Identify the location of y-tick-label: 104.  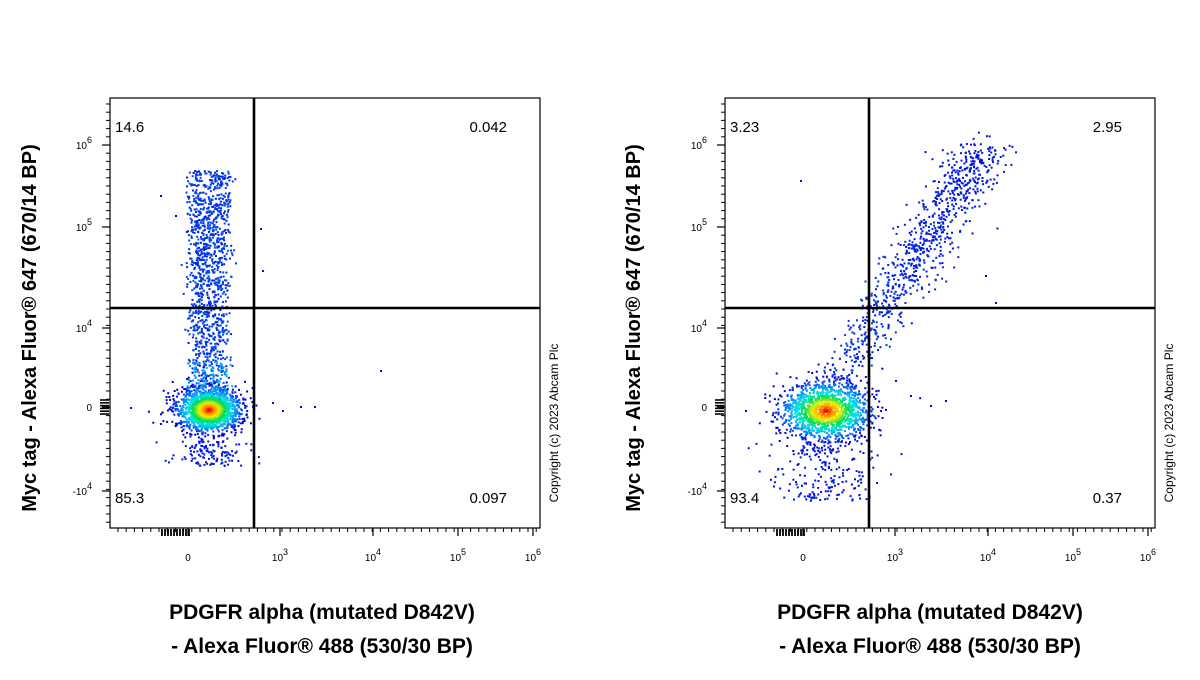
(84, 326).